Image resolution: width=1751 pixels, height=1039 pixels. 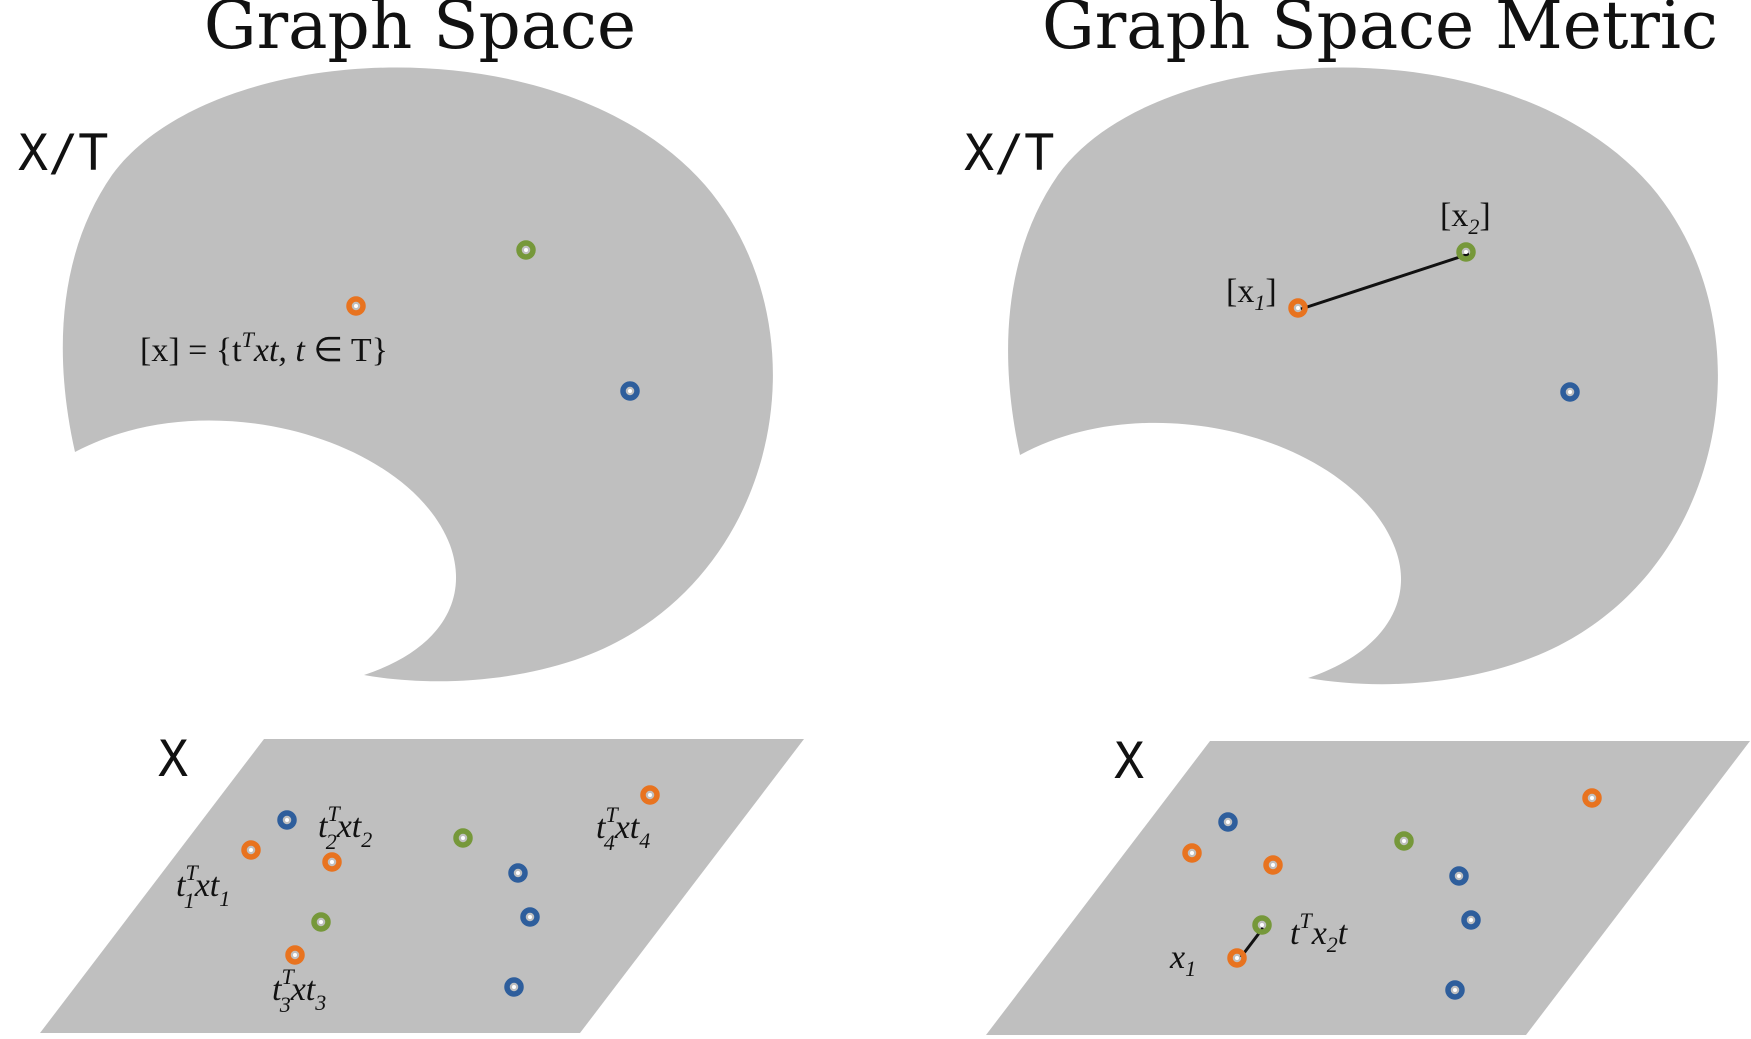 I want to click on left-class-blue-point-center, so click(x=630, y=391).